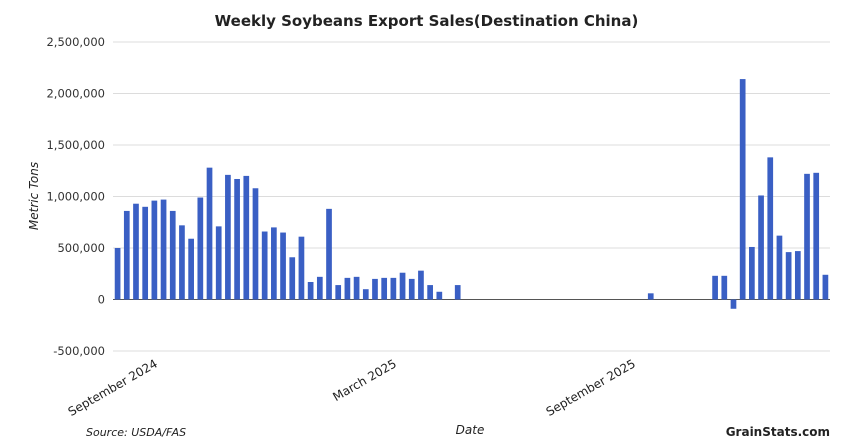 The width and height of the screenshot is (853, 442). I want to click on y-tick-label: 1,000,000, so click(75, 197).